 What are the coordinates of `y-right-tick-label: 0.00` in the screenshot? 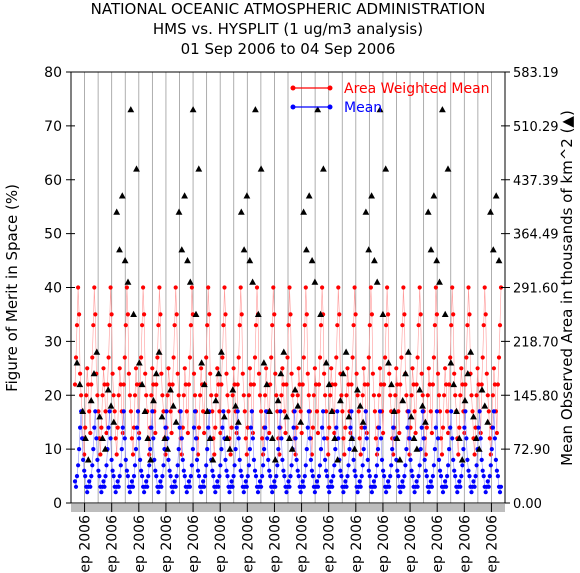 It's located at (527, 504).